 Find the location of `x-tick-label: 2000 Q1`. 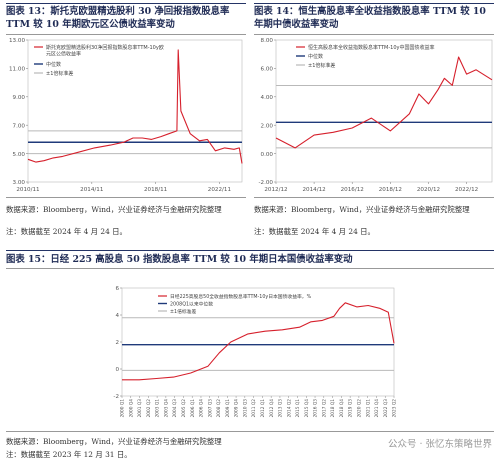

x-tick-label: 2000 Q1 is located at coordinates (123, 408).